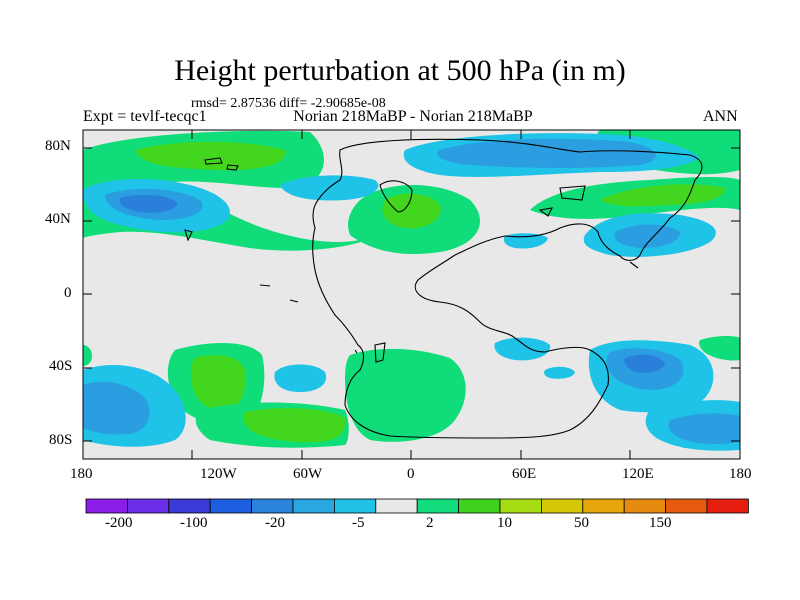  I want to click on coastline-sea-north, so click(396, 196).